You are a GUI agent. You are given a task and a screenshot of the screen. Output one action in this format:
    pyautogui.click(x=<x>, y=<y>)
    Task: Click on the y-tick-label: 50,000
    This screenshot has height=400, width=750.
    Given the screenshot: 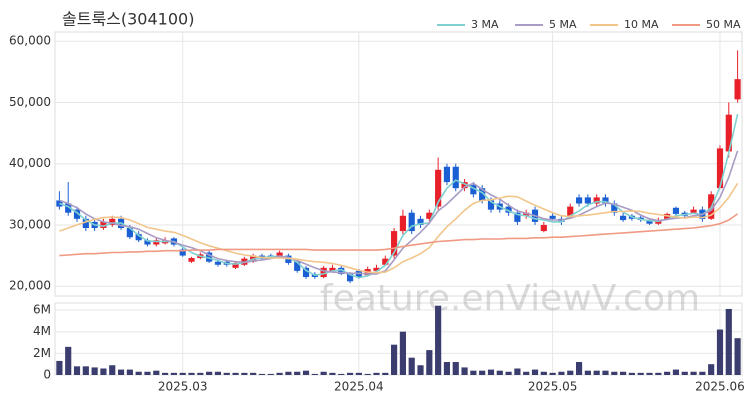 What is the action you would take?
    pyautogui.click(x=30, y=102)
    